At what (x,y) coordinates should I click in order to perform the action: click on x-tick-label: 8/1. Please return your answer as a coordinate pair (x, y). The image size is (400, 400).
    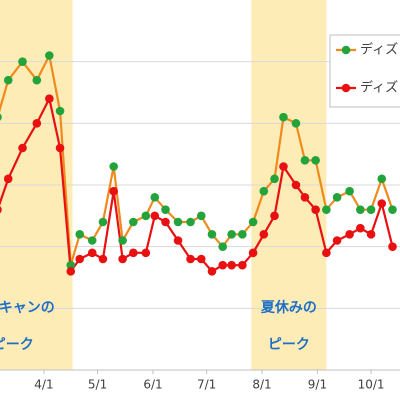
    Looking at the image, I should click on (261, 385).